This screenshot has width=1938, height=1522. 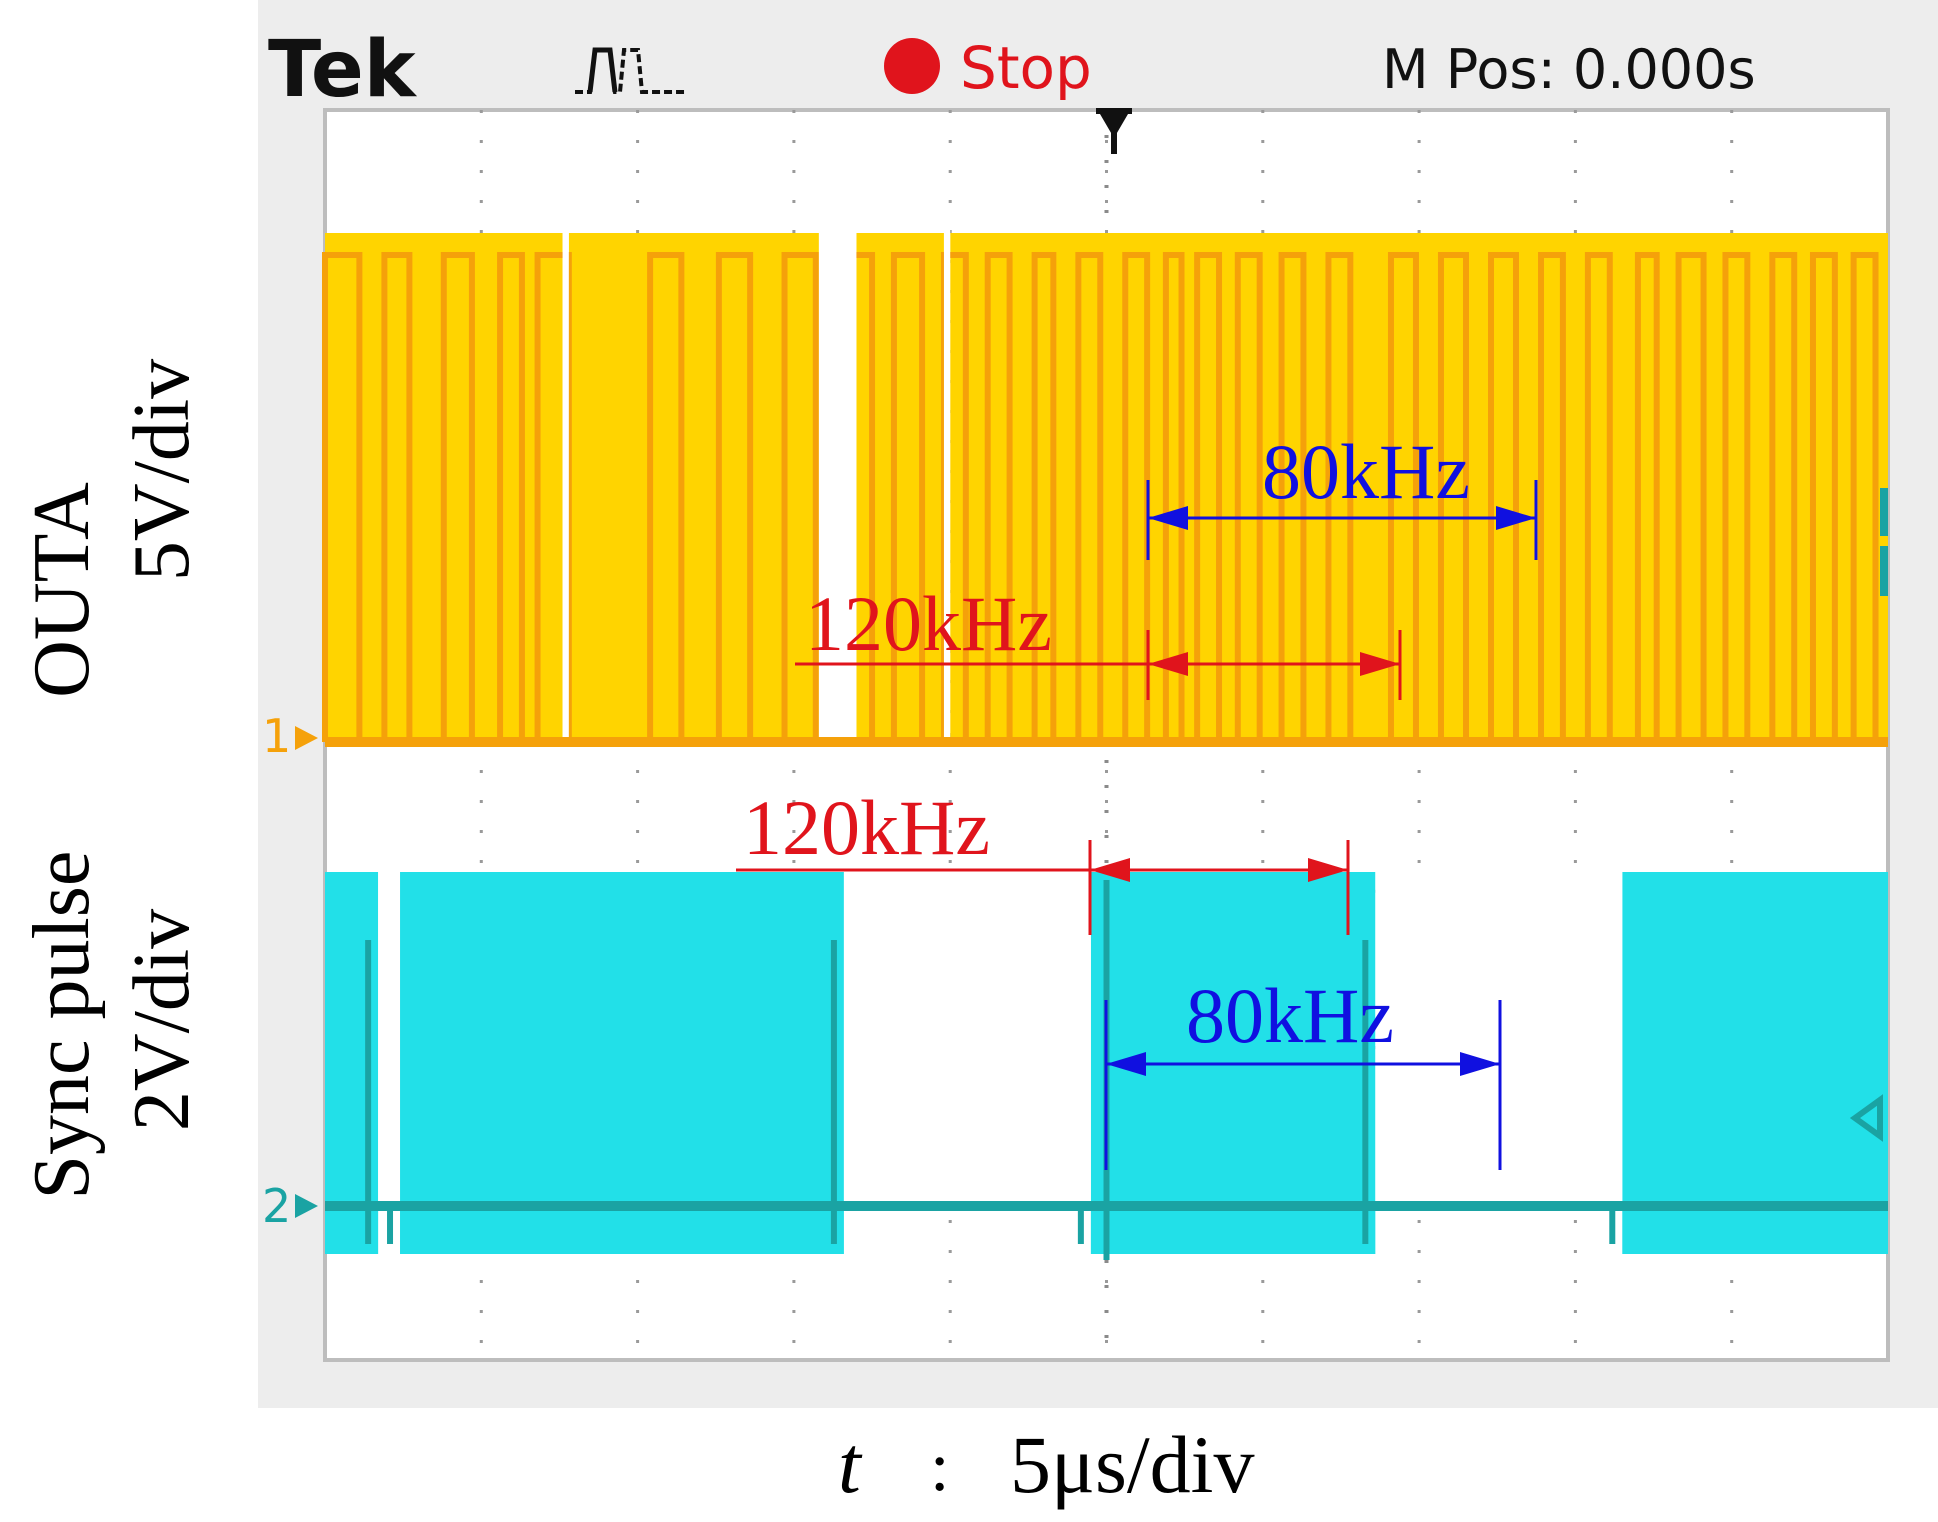 What do you see at coordinates (1132, 1464) in the screenshot?
I see `time-axis-scale: 5μs/div` at bounding box center [1132, 1464].